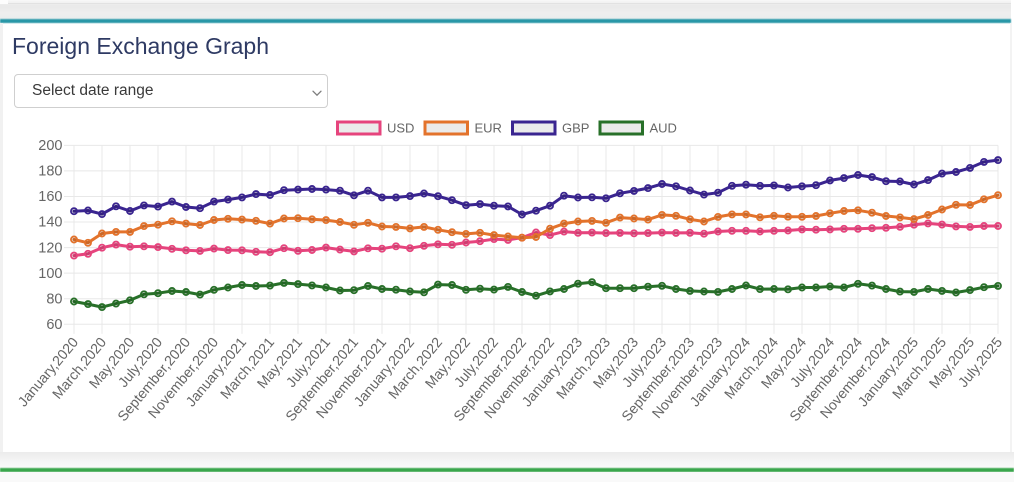  I want to click on svg-text: 200, so click(50, 146).